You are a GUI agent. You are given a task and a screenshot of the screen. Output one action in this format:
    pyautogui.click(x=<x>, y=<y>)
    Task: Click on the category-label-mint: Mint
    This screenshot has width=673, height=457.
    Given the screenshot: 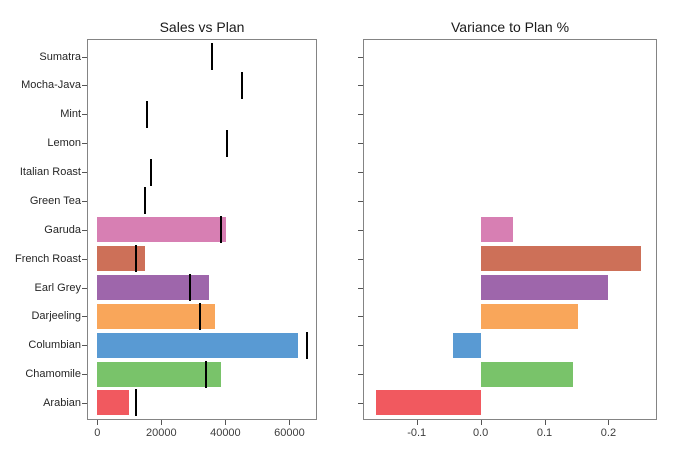 What is the action you would take?
    pyautogui.click(x=70, y=114)
    